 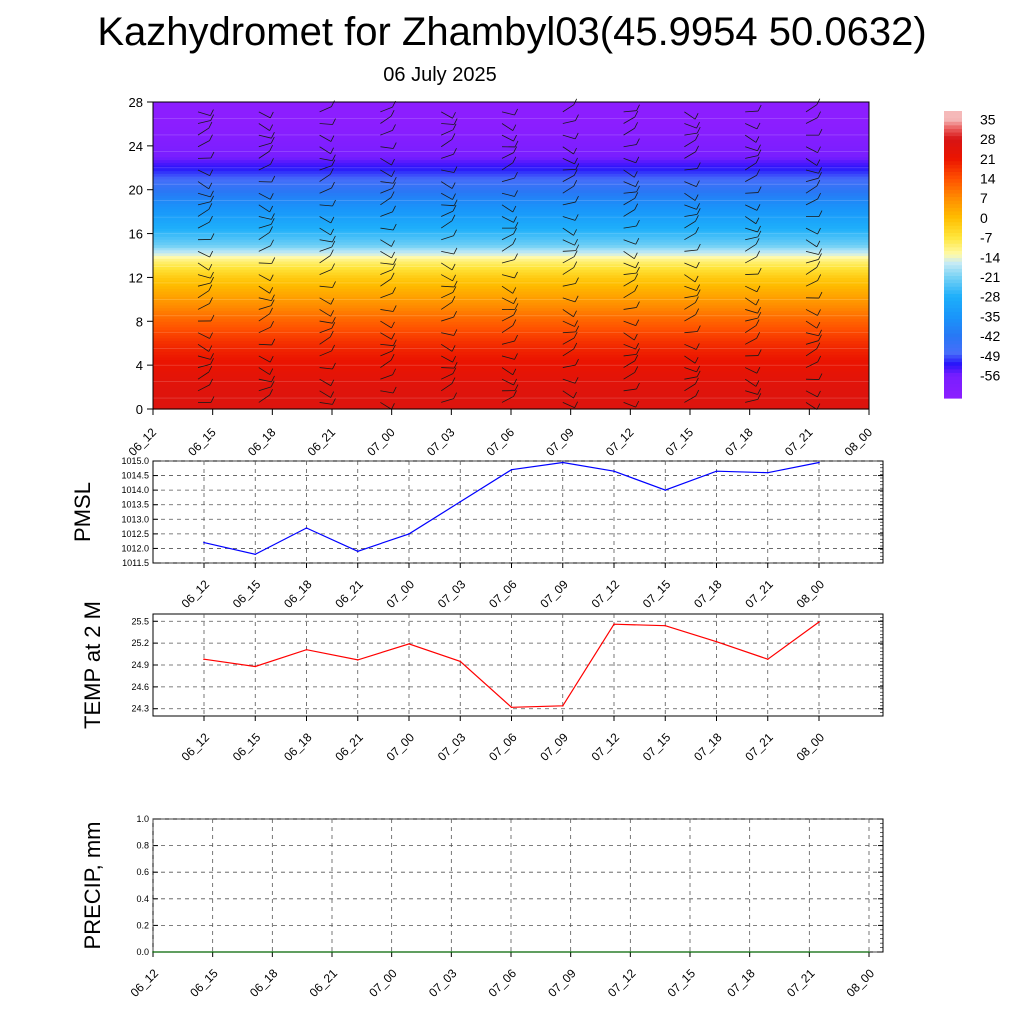 What do you see at coordinates (142, 925) in the screenshot?
I see `y-tick-label: 0.2` at bounding box center [142, 925].